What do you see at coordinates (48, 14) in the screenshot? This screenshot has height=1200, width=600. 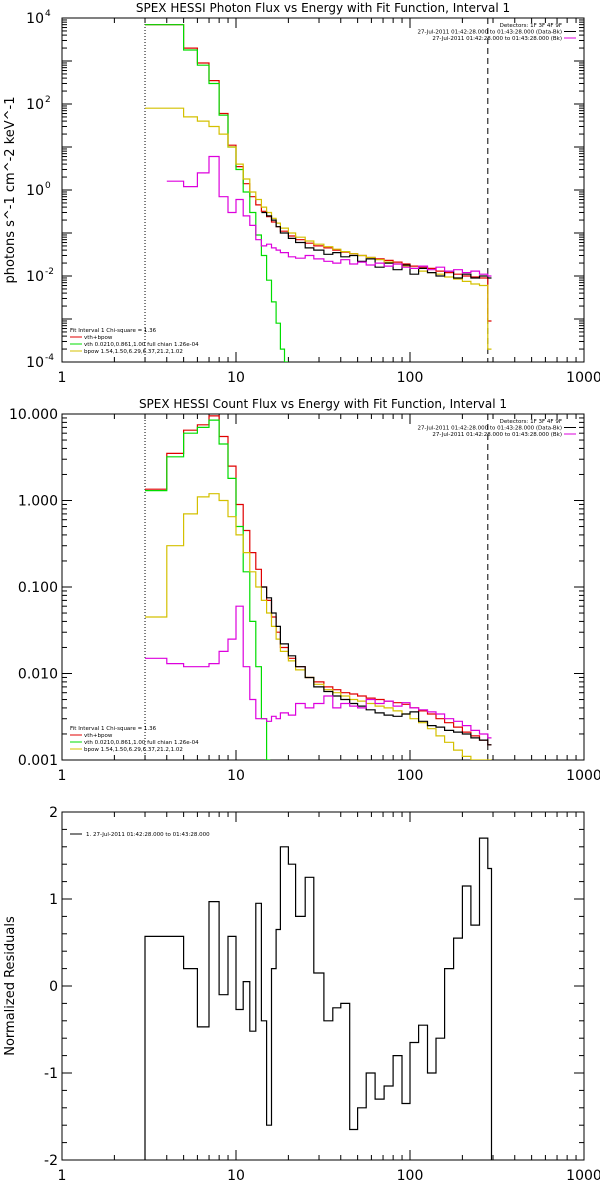 I see `y-tick-exponent: 4` at bounding box center [48, 14].